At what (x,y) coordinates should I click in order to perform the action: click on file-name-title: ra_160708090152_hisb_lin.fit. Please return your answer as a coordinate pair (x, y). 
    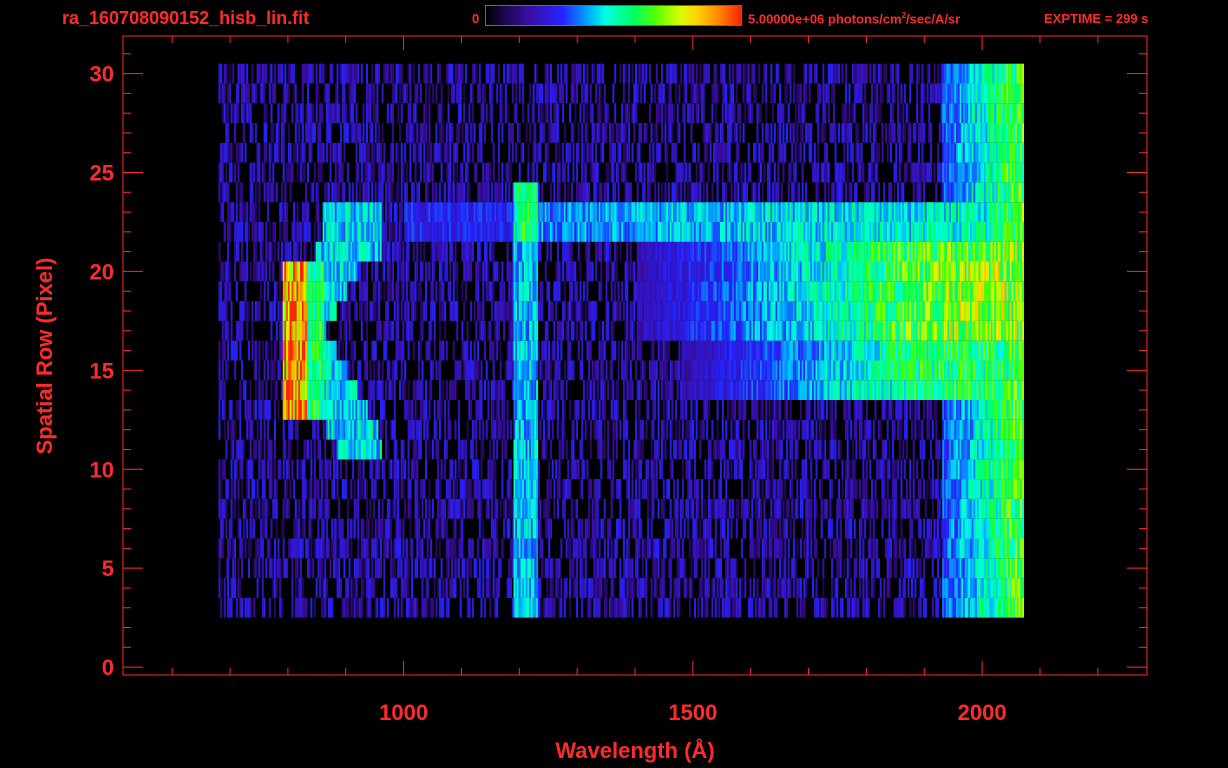
    Looking at the image, I should click on (186, 18).